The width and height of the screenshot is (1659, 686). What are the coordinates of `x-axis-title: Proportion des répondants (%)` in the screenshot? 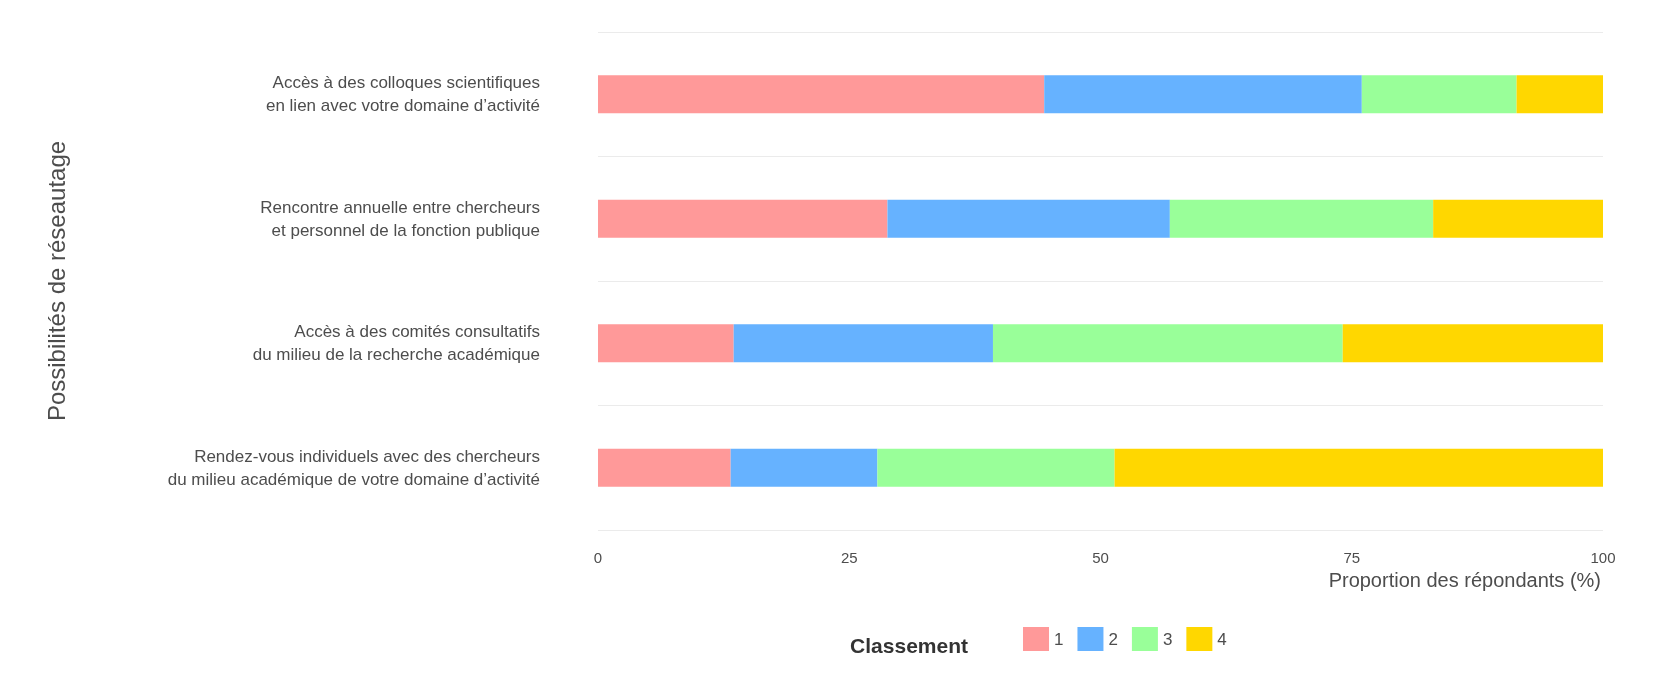 It's located at (1464, 580).